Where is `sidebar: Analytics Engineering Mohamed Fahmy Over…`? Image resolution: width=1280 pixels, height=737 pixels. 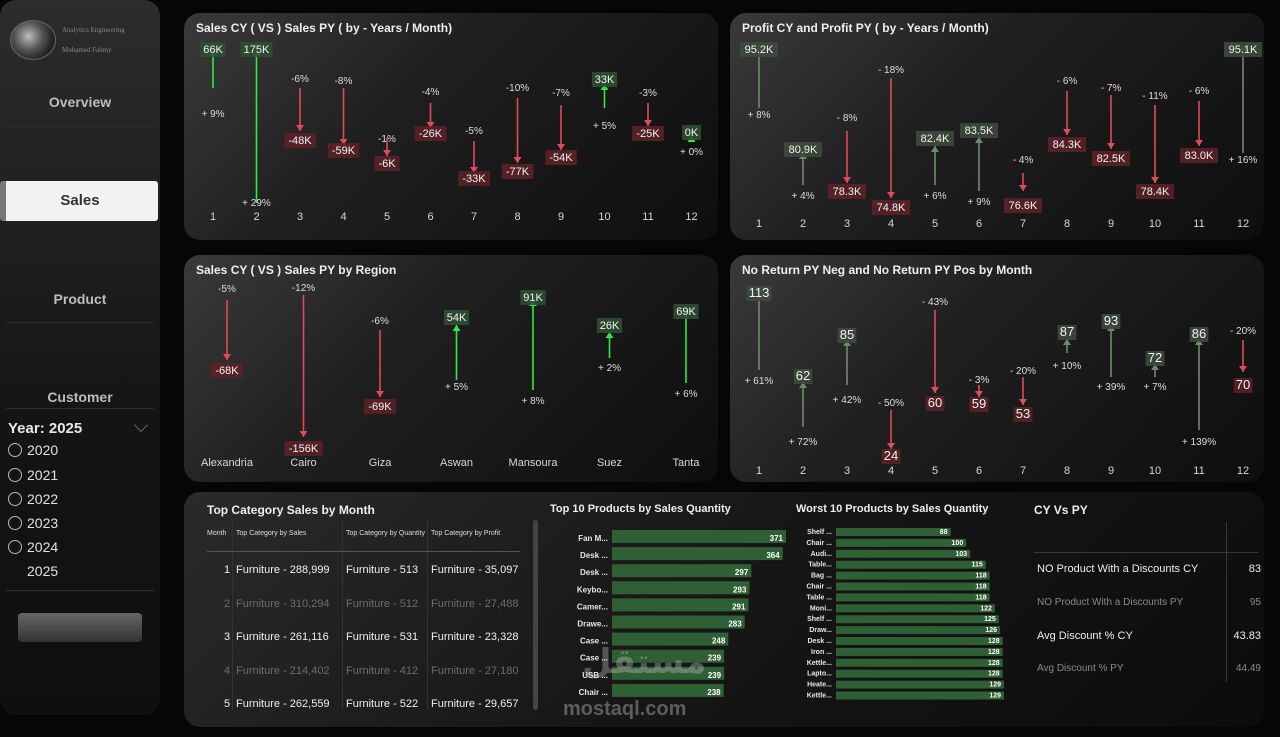
sidebar: Analytics Engineering Mohamed Fahmy Over… is located at coordinates (80, 357).